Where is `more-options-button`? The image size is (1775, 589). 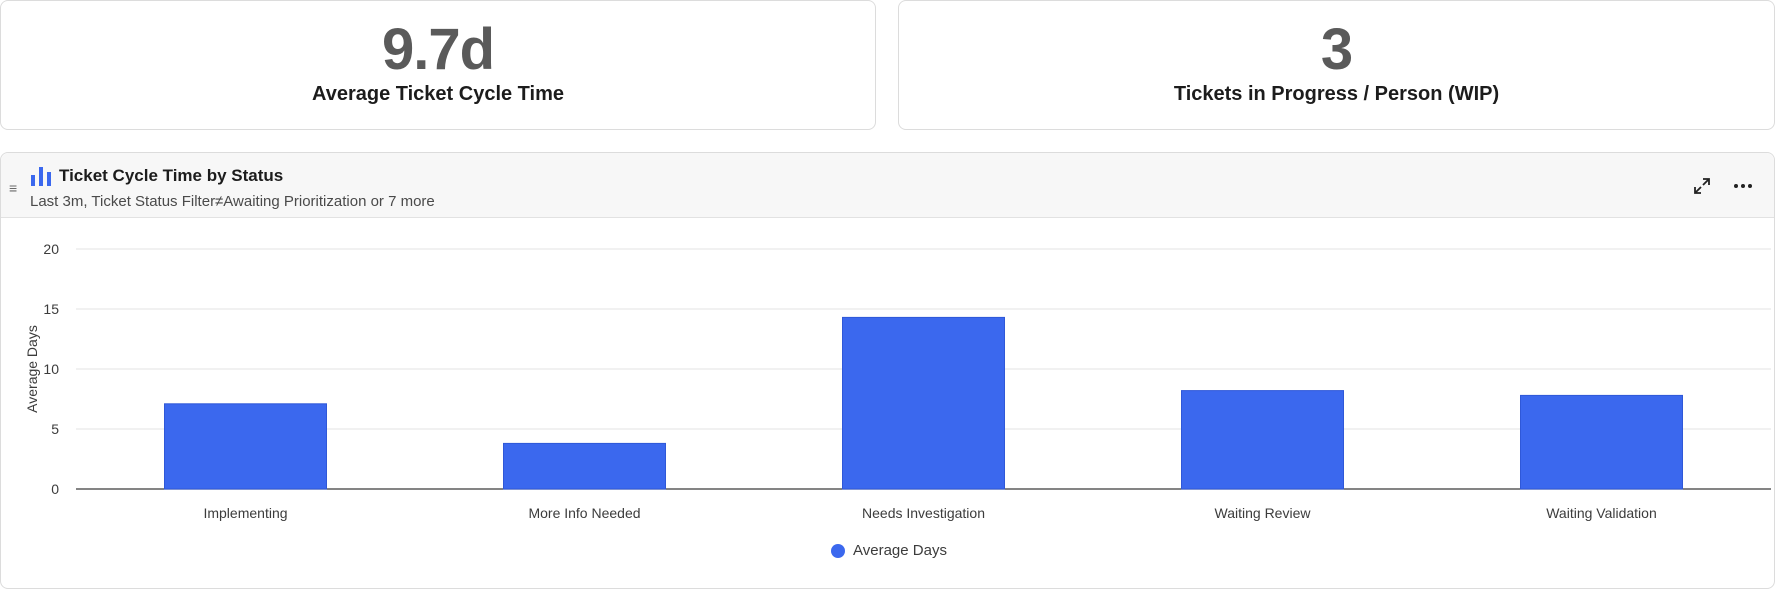 more-options-button is located at coordinates (1743, 186).